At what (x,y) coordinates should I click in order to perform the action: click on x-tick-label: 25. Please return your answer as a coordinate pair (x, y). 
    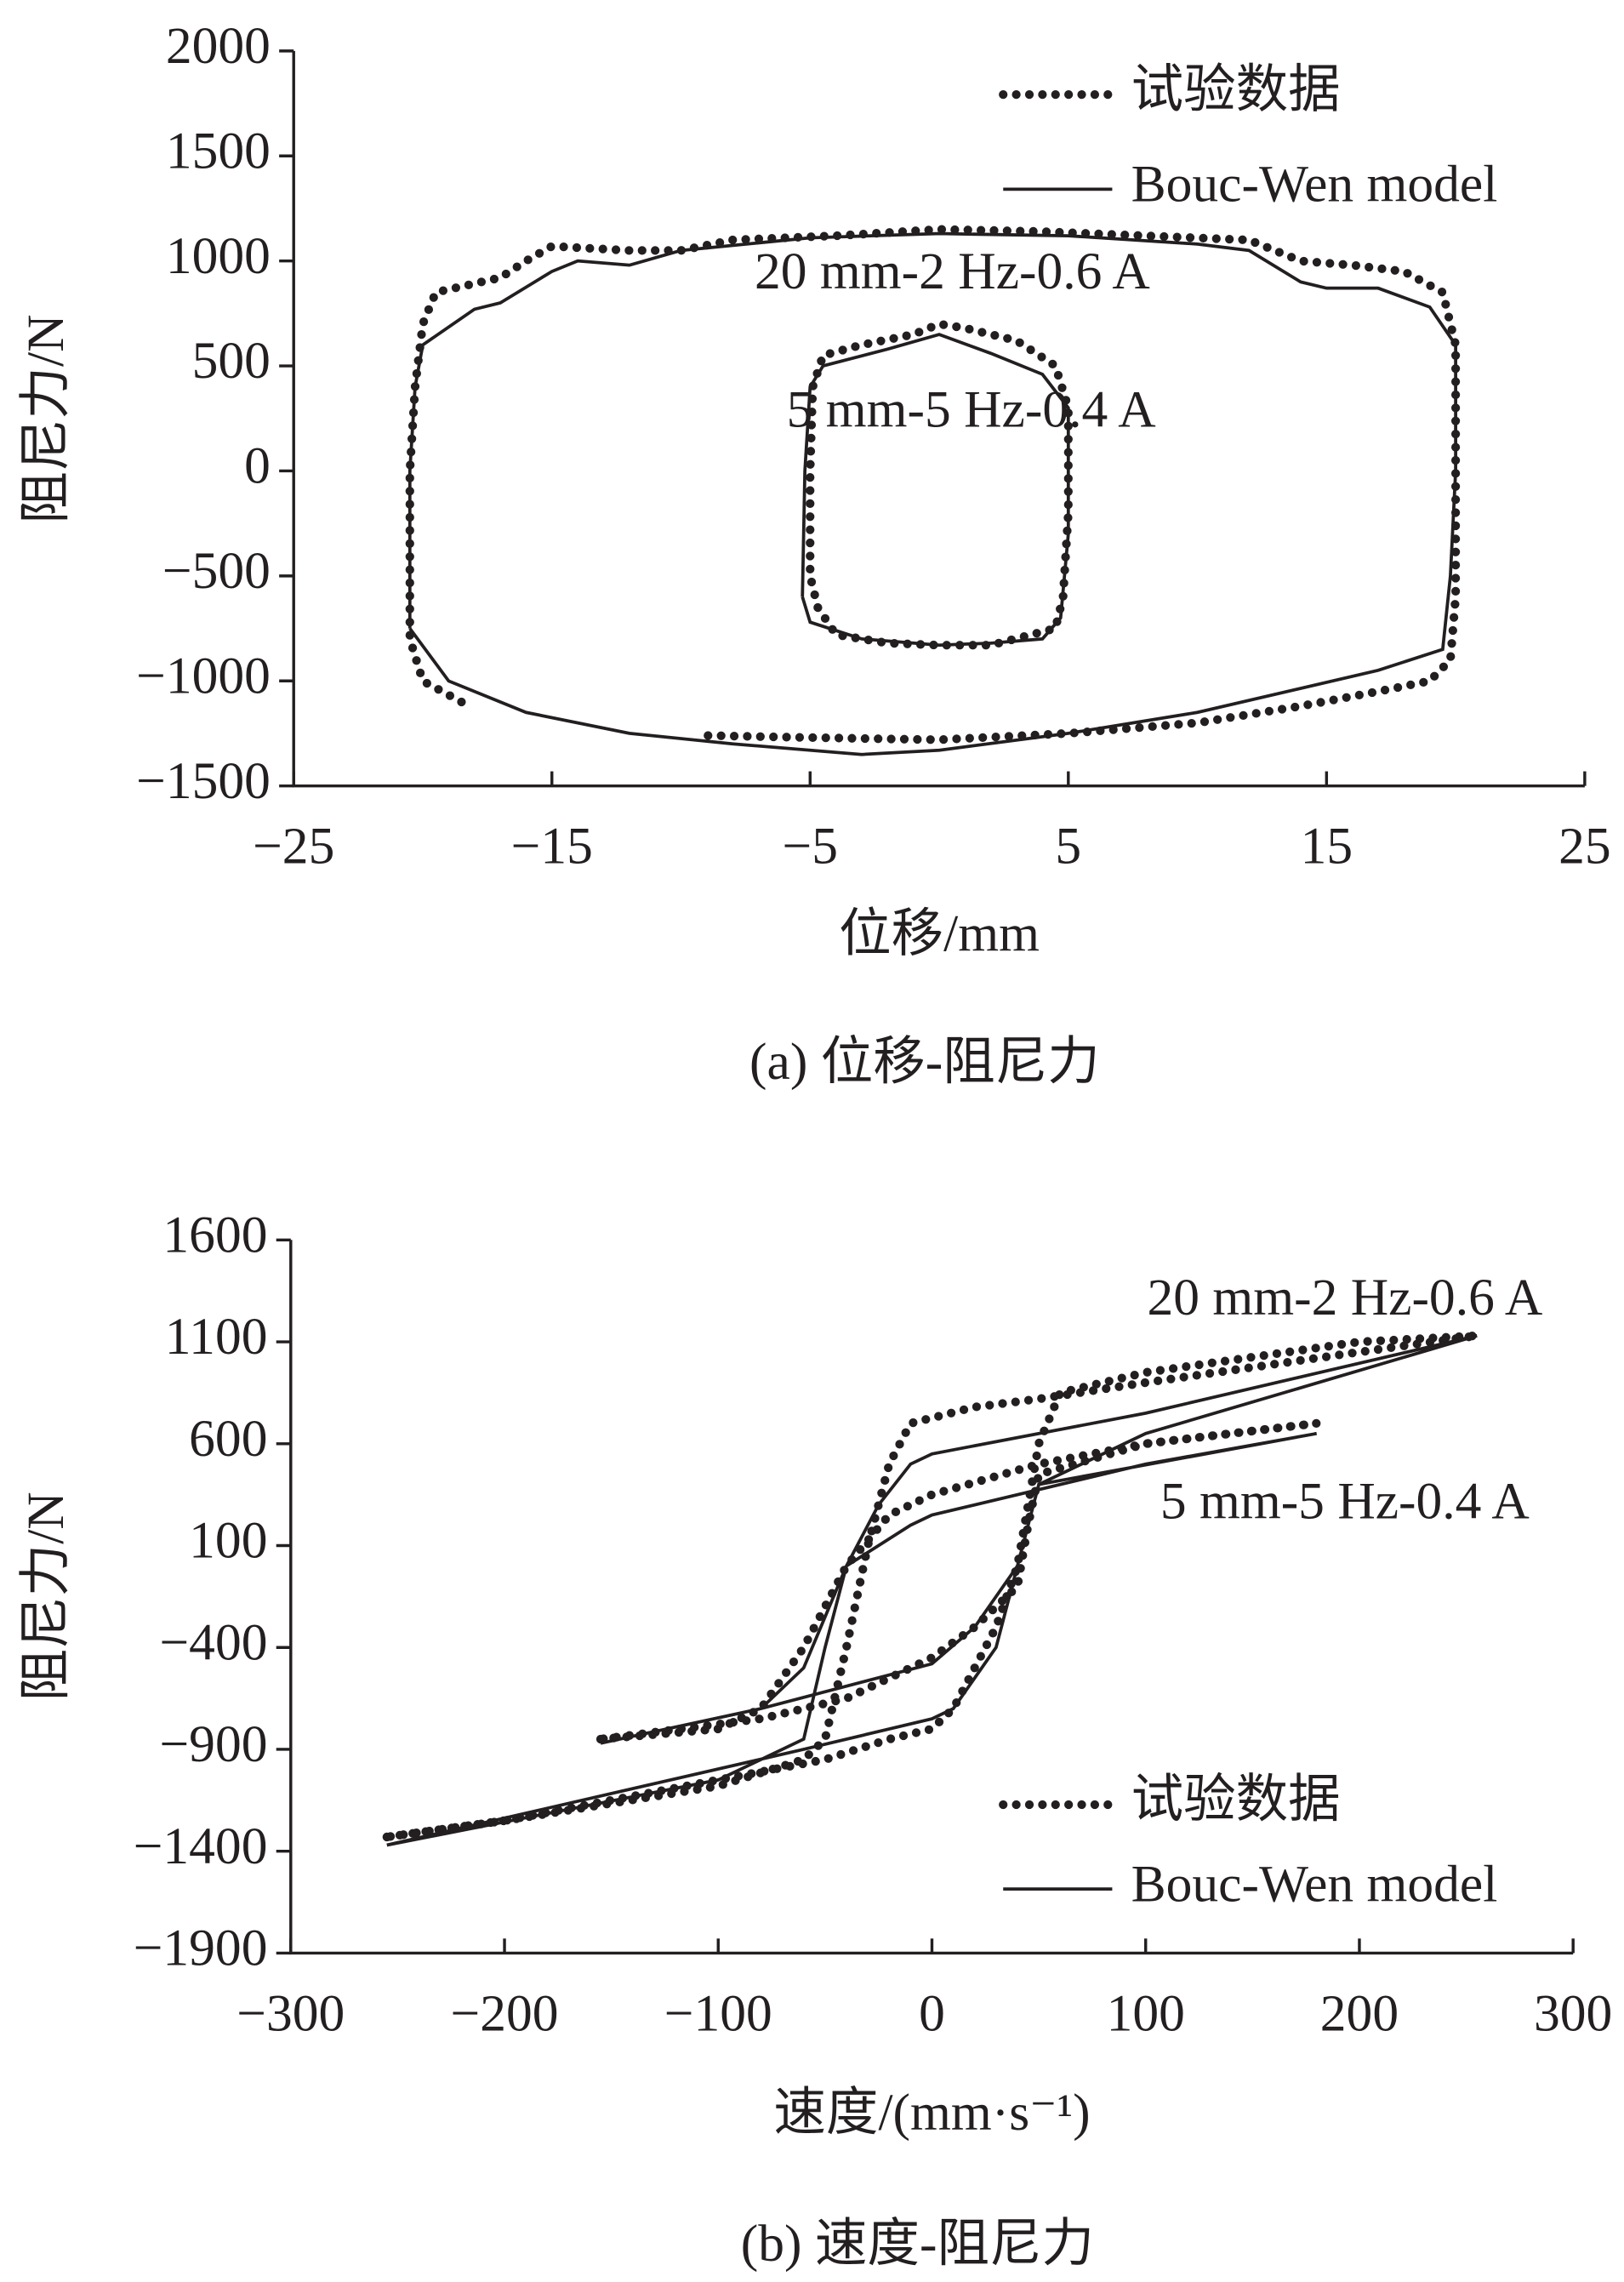
    Looking at the image, I should click on (1584, 847).